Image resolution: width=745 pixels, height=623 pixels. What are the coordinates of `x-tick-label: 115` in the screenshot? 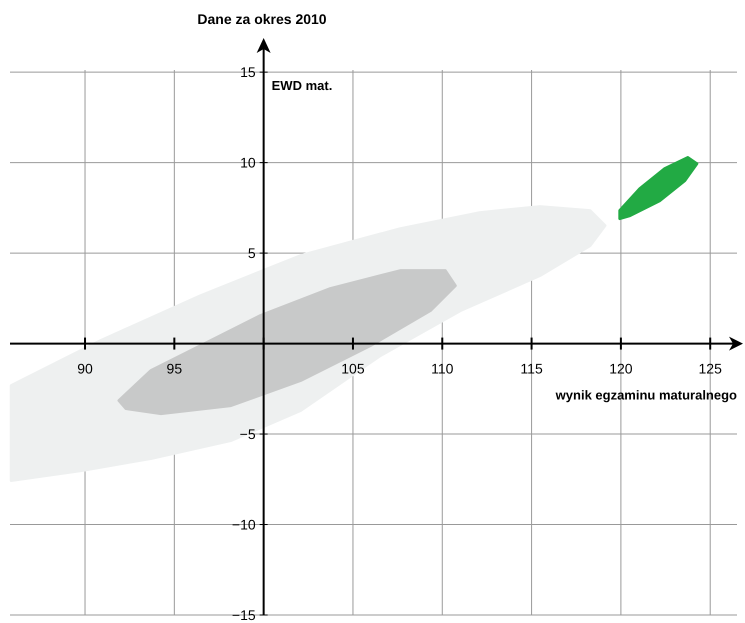 It's located at (531, 368).